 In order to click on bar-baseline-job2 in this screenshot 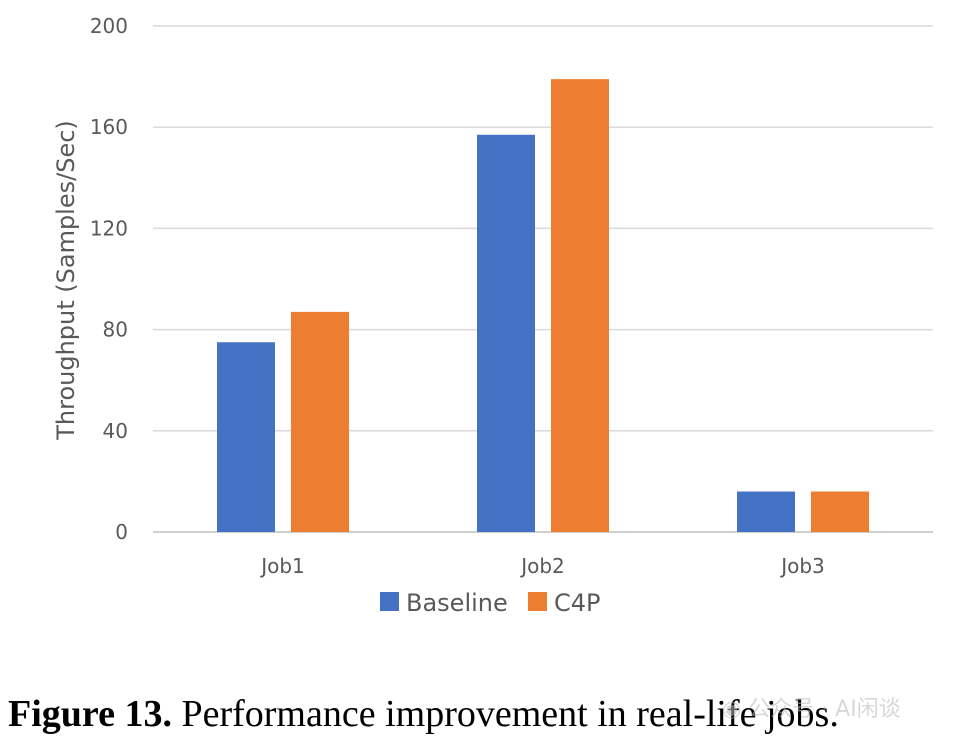, I will do `click(506, 333)`.